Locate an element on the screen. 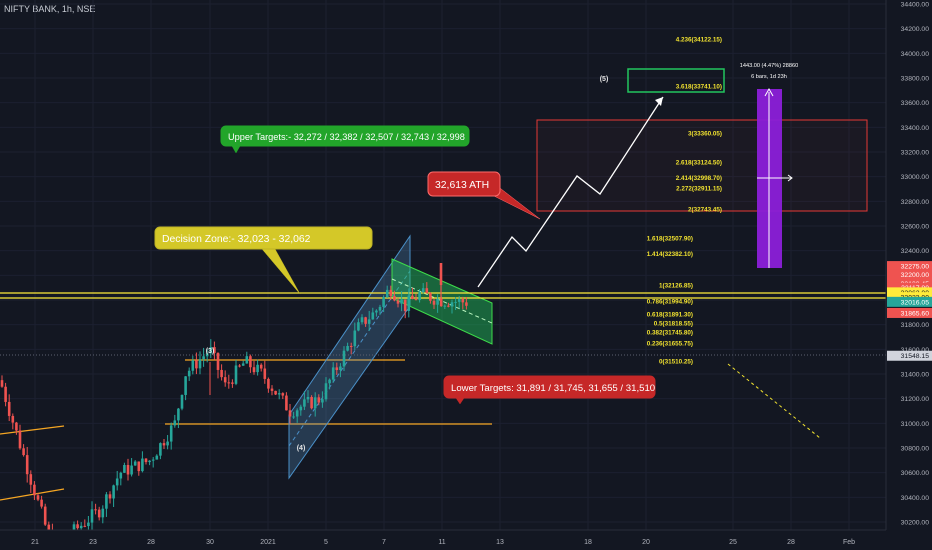 This screenshot has height=550, width=932. time-tick: 18 is located at coordinates (588, 542).